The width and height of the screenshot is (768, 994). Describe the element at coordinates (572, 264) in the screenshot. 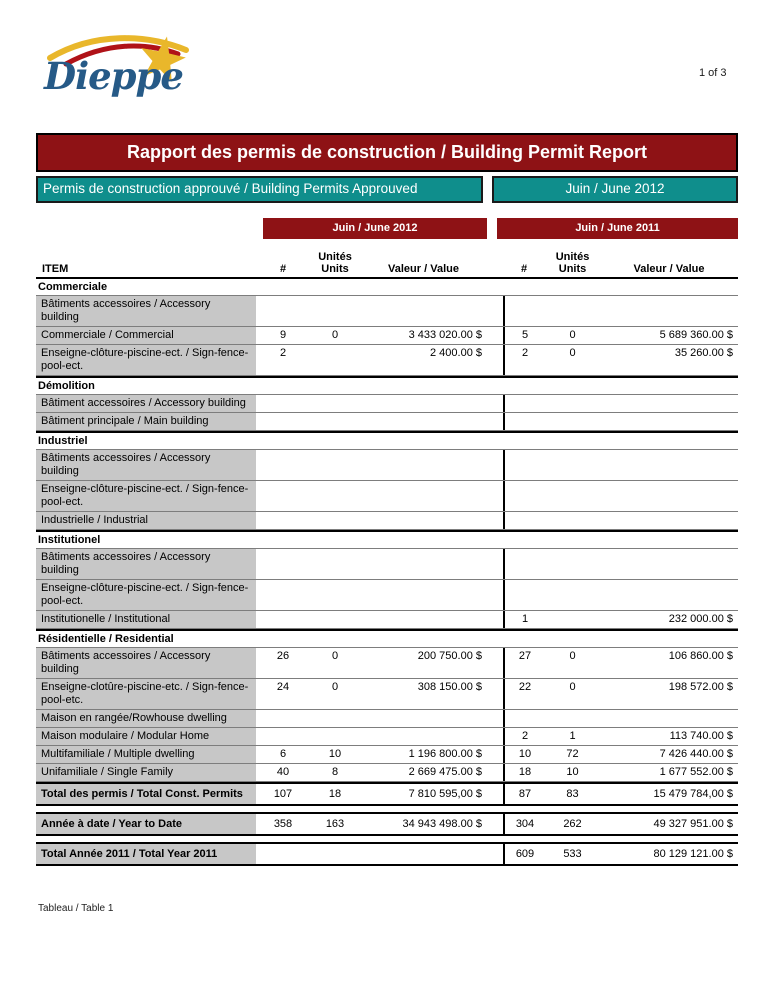

I see `column-header-units-2011: Unités Units` at that location.